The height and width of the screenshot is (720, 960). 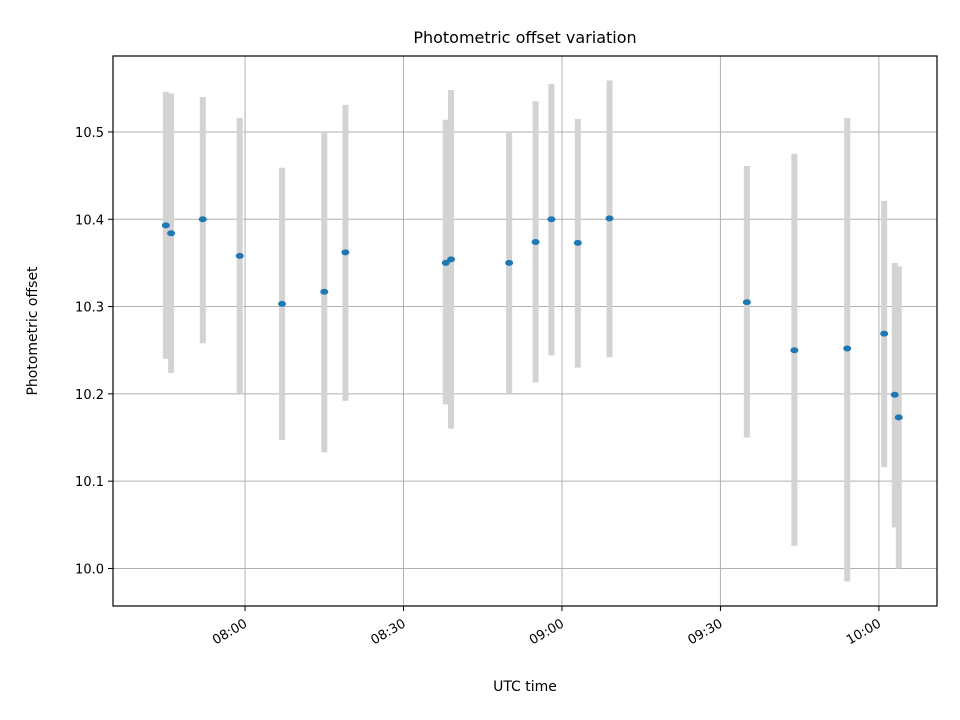 I want to click on y-tick-label: 10.2, so click(x=89, y=395).